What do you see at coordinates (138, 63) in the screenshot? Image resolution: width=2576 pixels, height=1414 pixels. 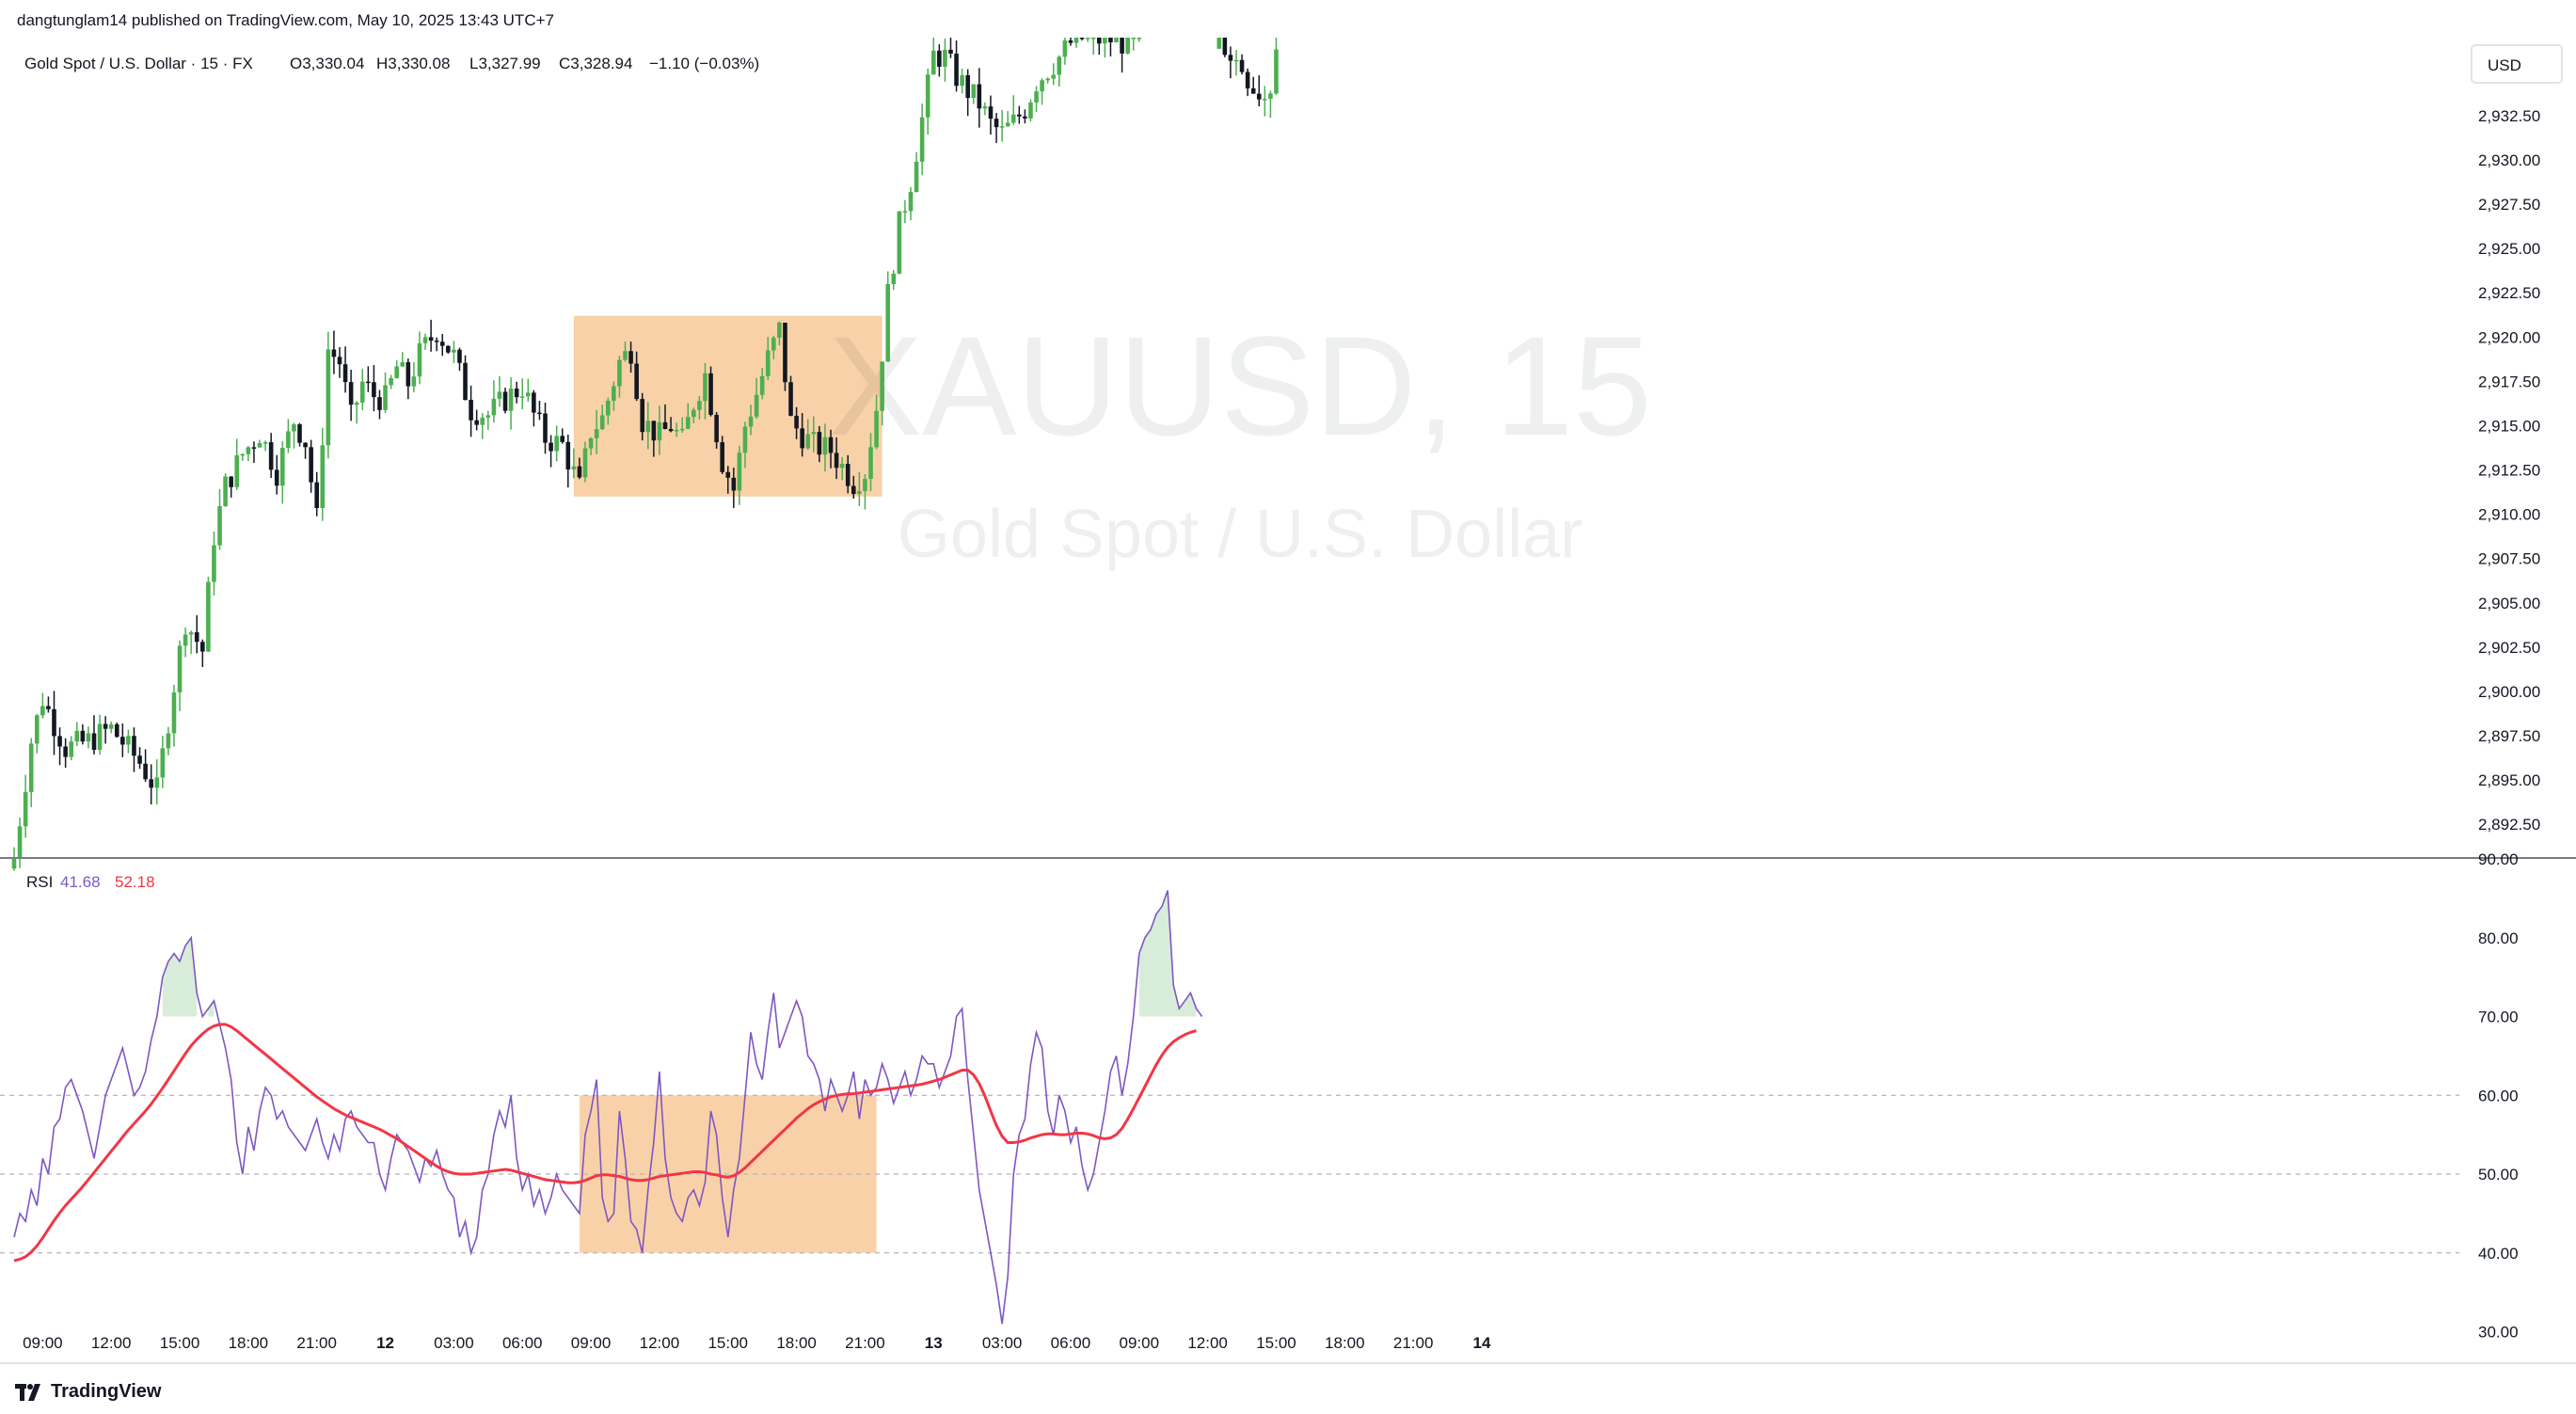 I see `legend-symbol: Gold Spot / U.S. Dollar · 15 · FX` at bounding box center [138, 63].